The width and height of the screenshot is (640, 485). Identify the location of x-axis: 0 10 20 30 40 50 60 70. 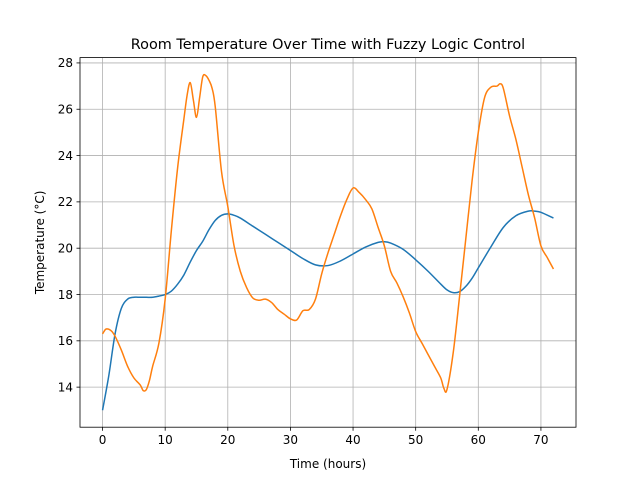
(324, 437).